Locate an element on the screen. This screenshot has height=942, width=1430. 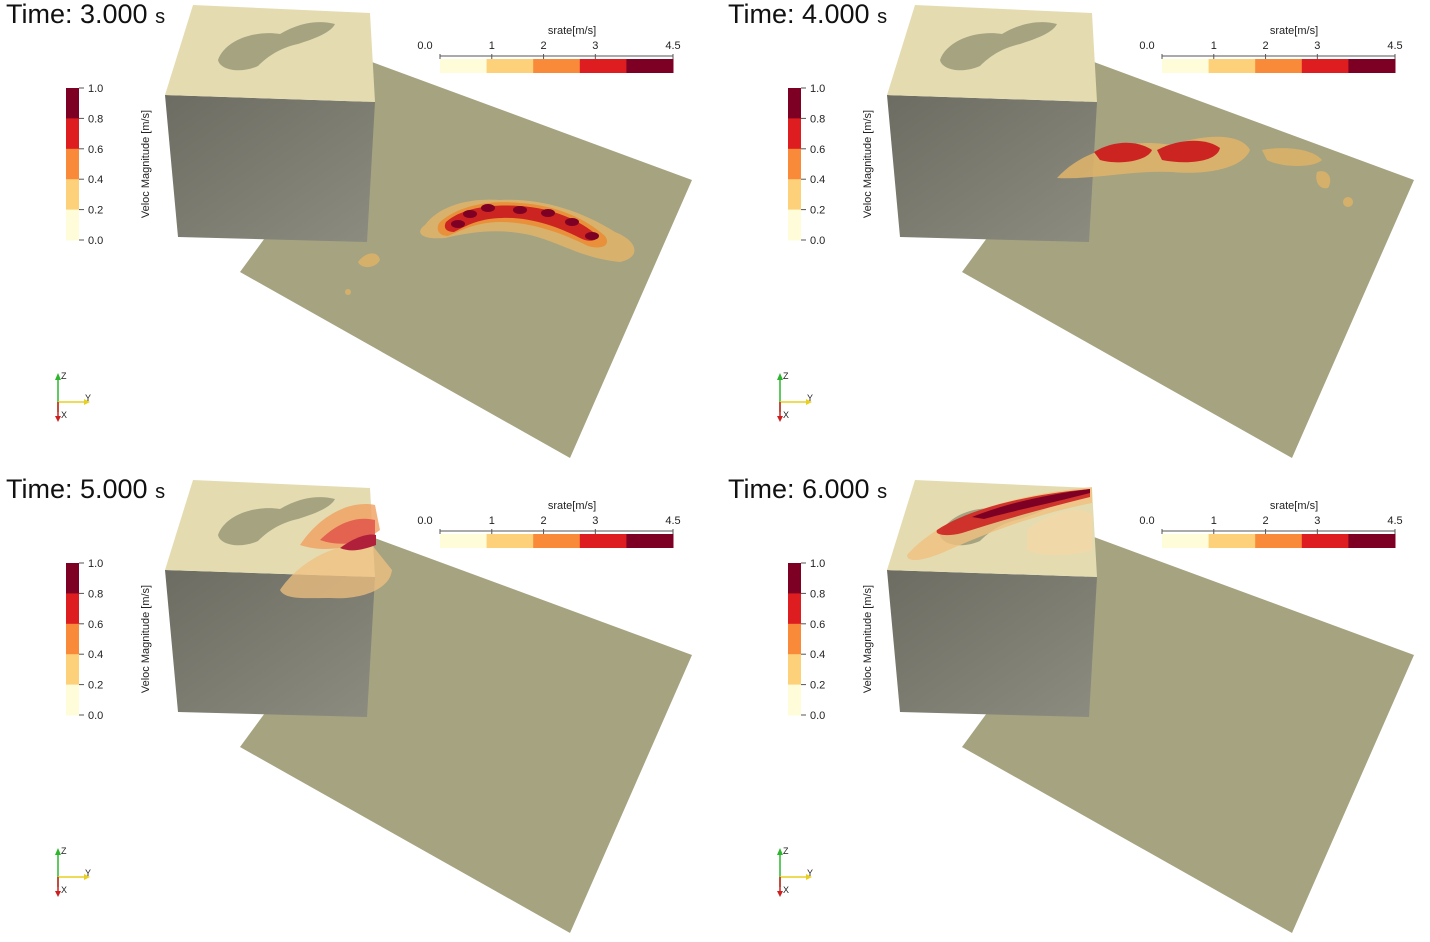
time-value: 6.000 is located at coordinates (840, 489).